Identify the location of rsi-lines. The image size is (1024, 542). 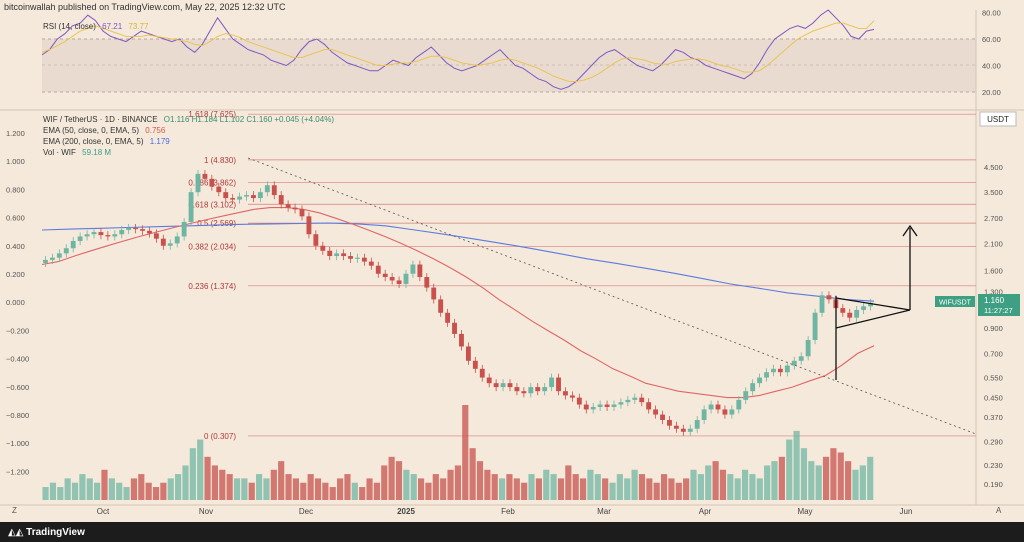
(458, 49).